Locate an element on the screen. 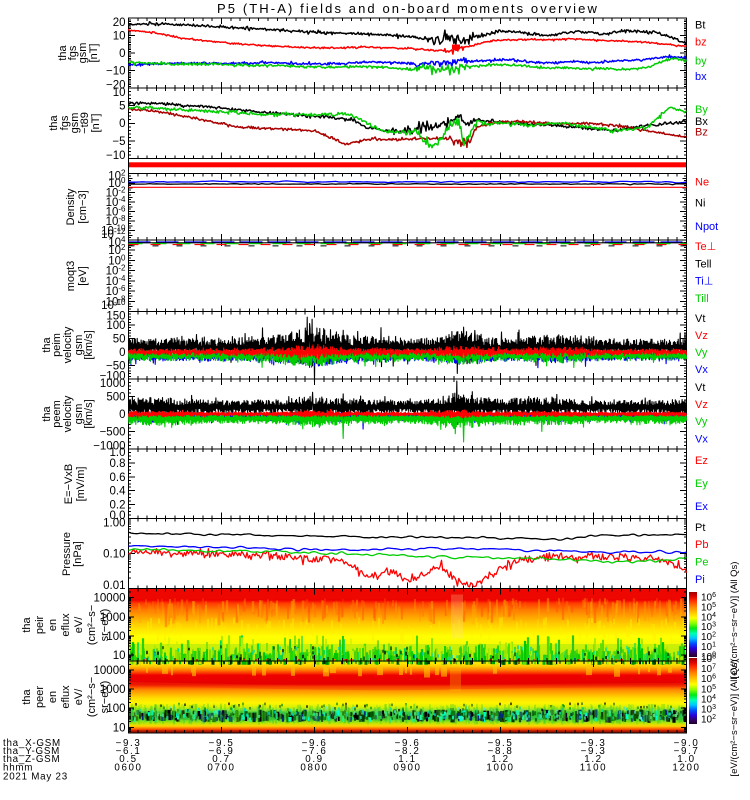  svg-text: Pe is located at coordinates (701, 563).